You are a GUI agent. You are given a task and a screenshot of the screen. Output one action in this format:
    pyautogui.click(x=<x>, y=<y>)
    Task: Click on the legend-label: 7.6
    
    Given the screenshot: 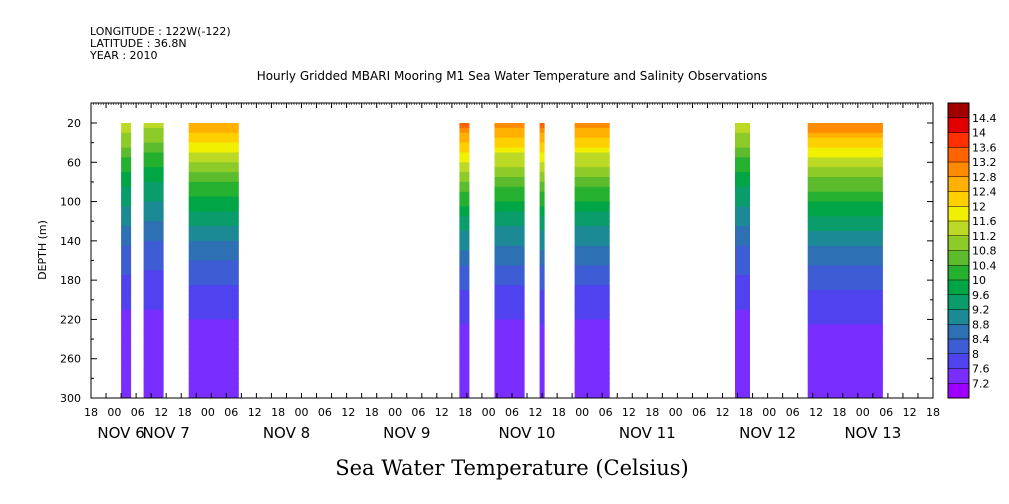 What is the action you would take?
    pyautogui.click(x=981, y=369)
    